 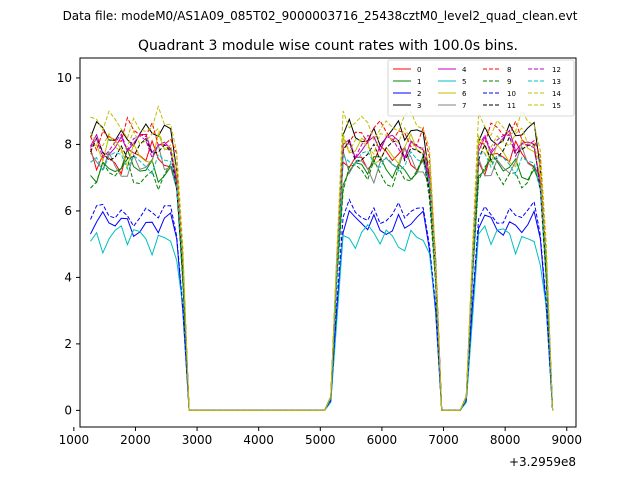 I want to click on y-tick-label: 6, so click(x=68, y=211).